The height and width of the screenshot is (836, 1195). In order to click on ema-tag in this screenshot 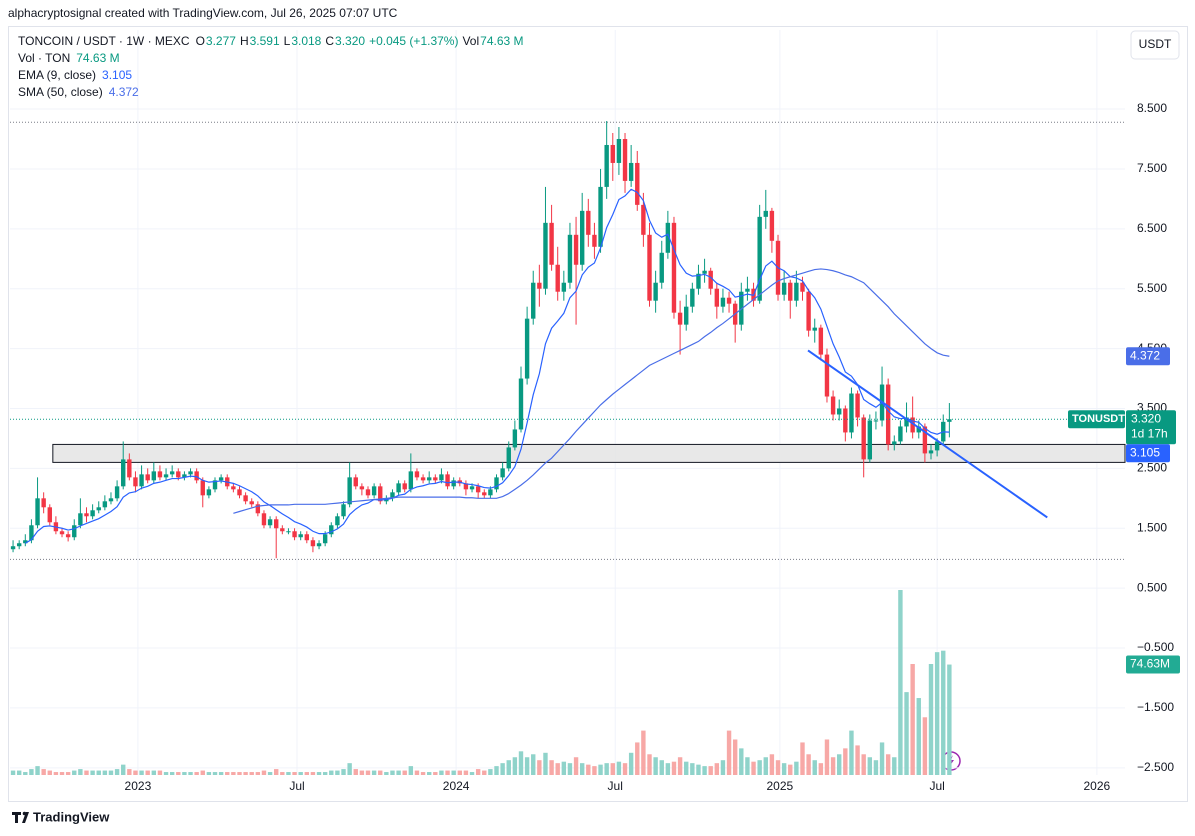, I will do `click(1148, 453)`.